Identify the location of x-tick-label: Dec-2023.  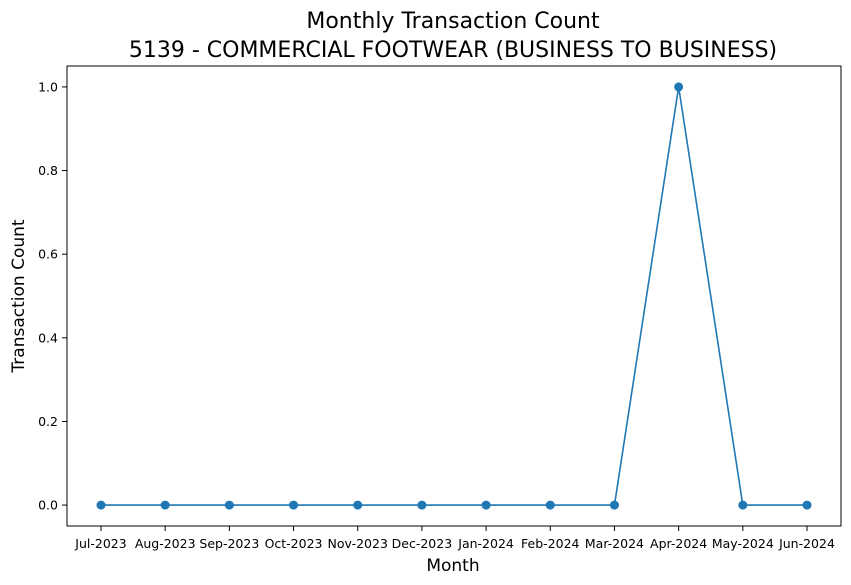
(422, 543).